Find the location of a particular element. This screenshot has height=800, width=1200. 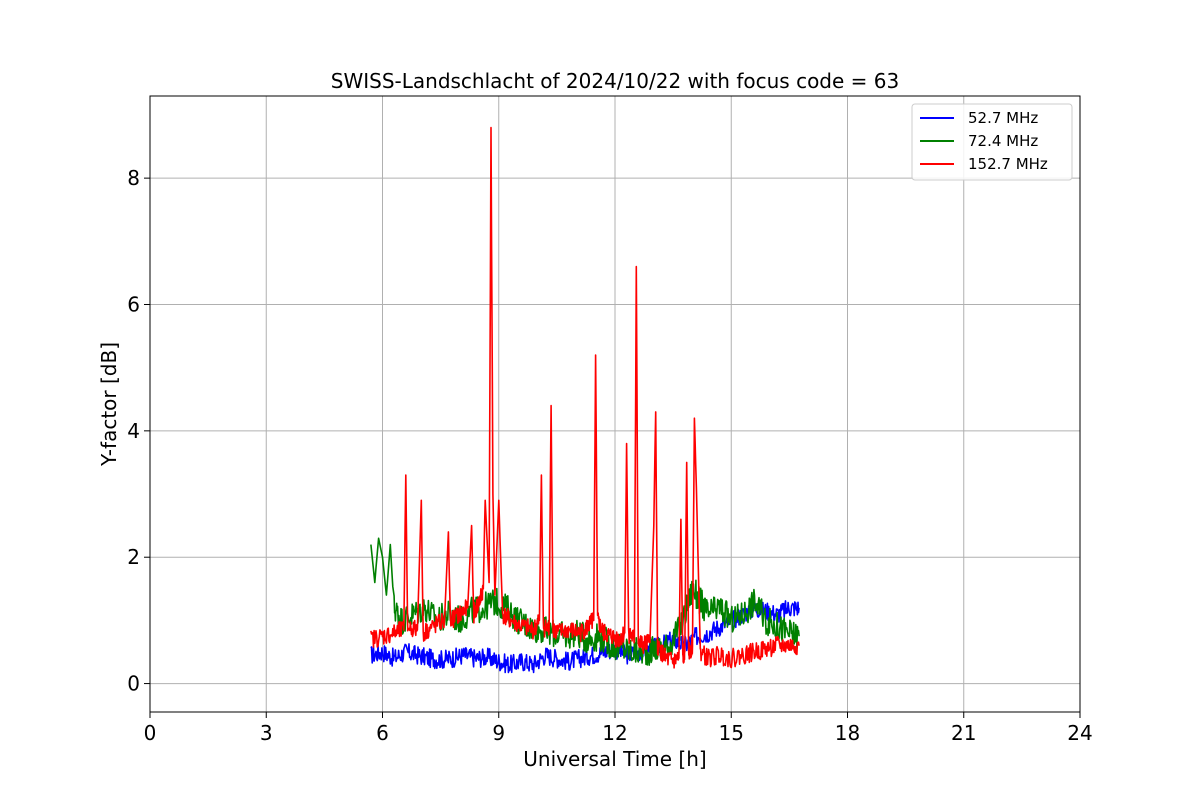

x-tick-label: 9 is located at coordinates (498, 733).